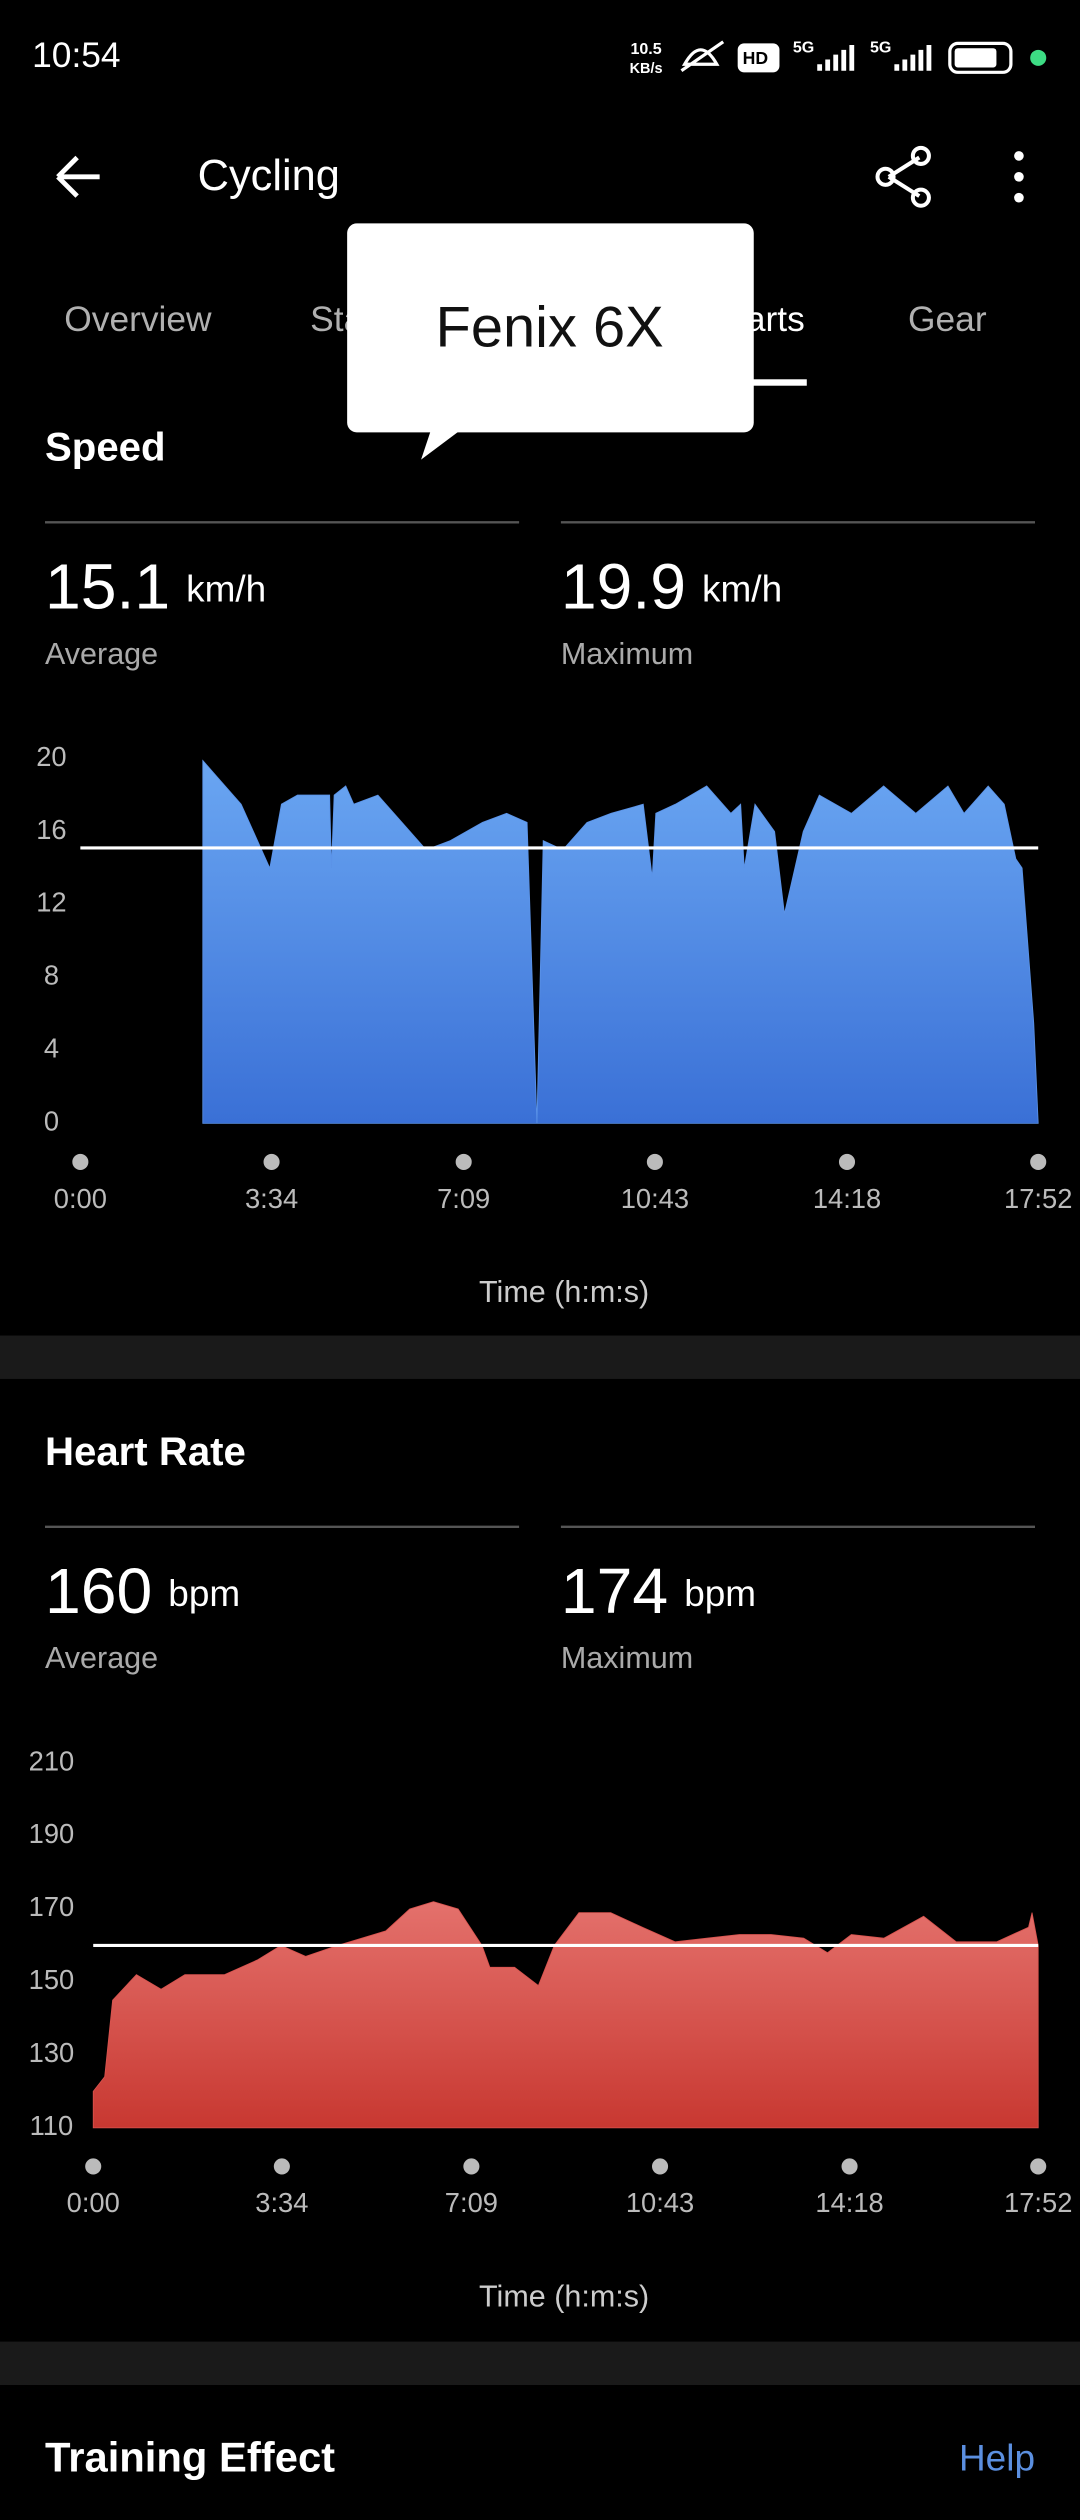 The height and width of the screenshot is (2520, 1080). I want to click on stat: 174 bpm, so click(658, 1591).